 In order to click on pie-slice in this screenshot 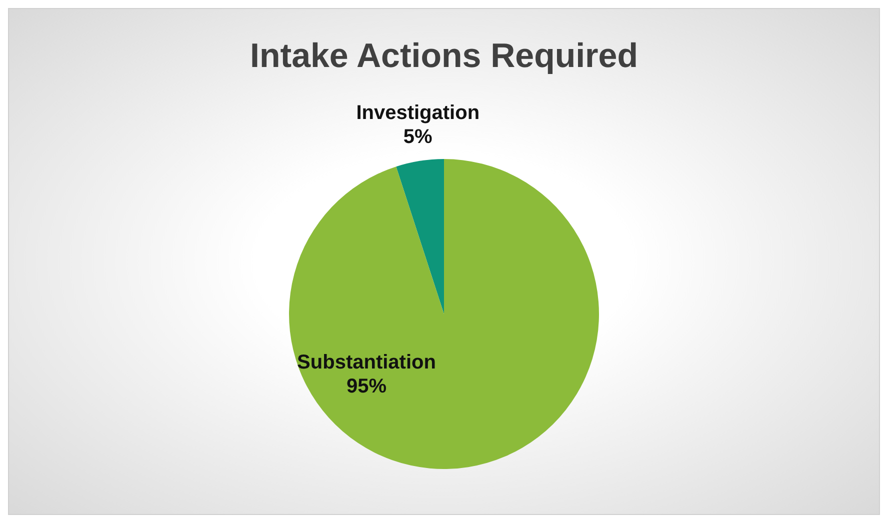, I will do `click(420, 236)`.